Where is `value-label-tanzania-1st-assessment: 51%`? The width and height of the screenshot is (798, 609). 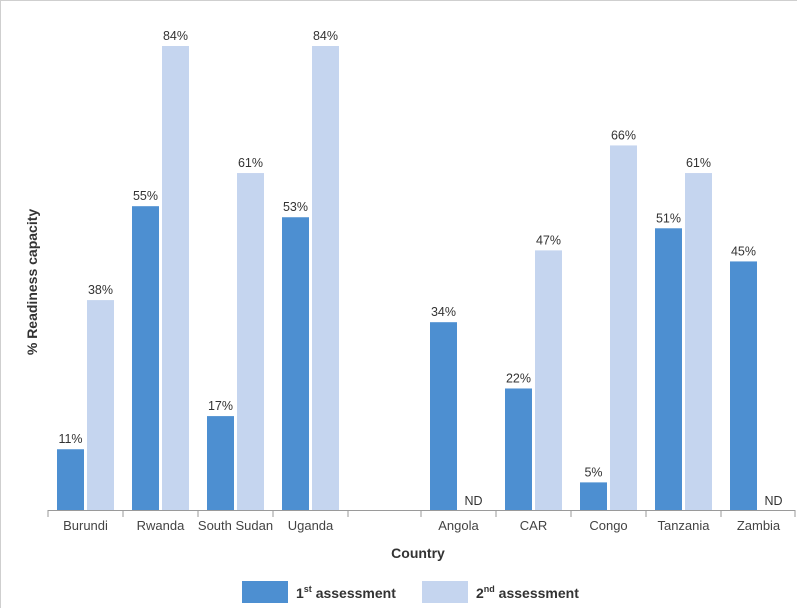
value-label-tanzania-1st-assessment: 51% is located at coordinates (668, 218).